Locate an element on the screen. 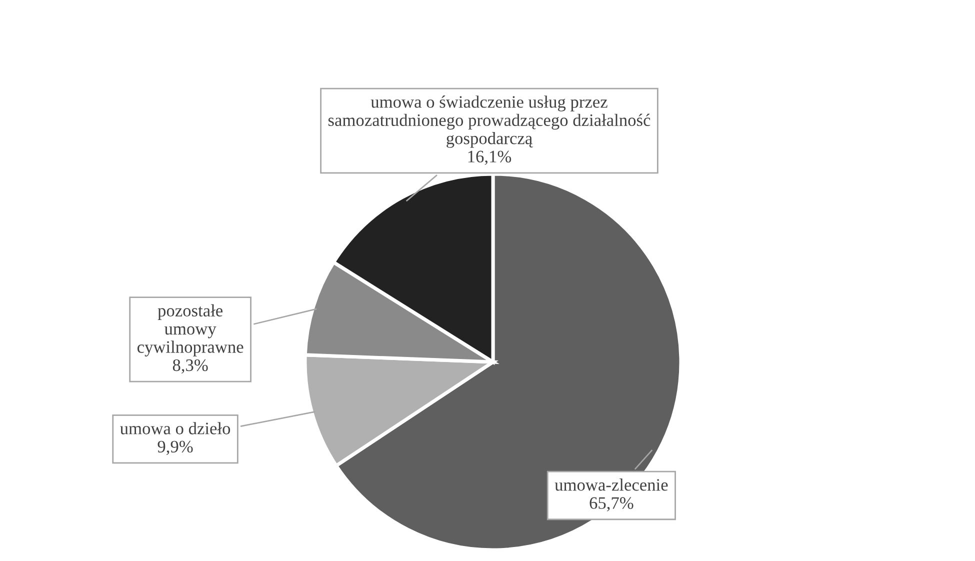  slice-label: umowa o dzieło is located at coordinates (175, 428).